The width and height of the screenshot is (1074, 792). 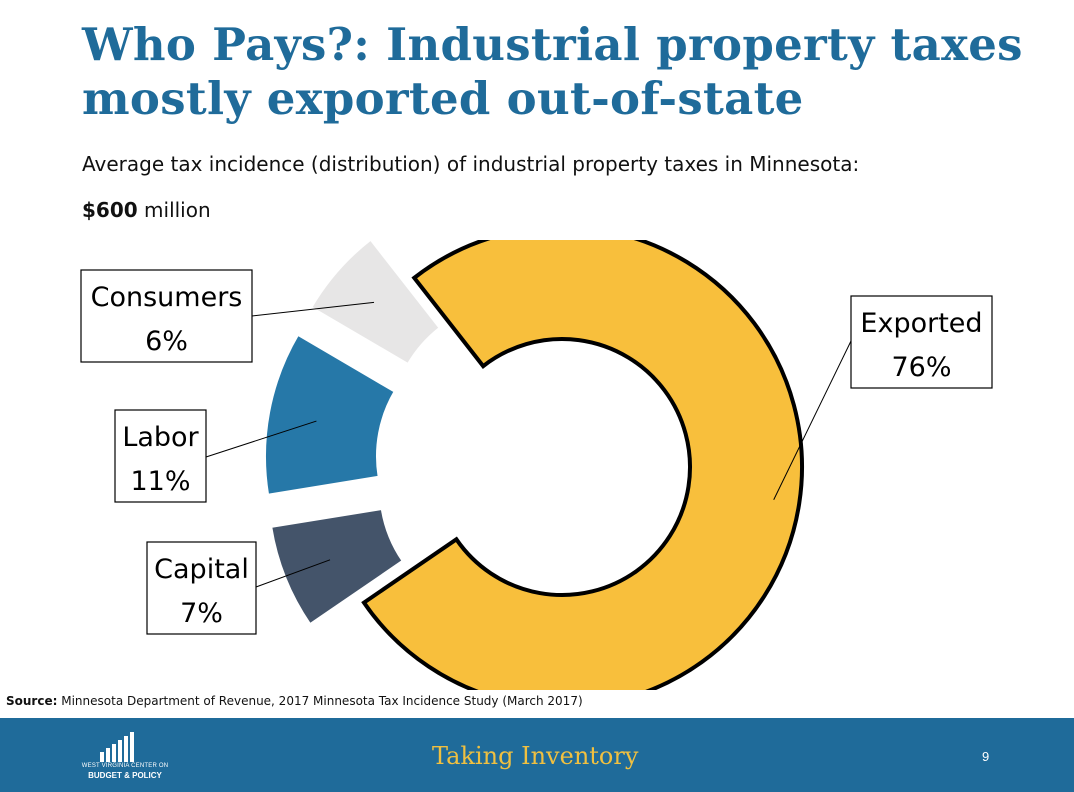 I want to click on label-connector-labor, so click(x=261, y=439).